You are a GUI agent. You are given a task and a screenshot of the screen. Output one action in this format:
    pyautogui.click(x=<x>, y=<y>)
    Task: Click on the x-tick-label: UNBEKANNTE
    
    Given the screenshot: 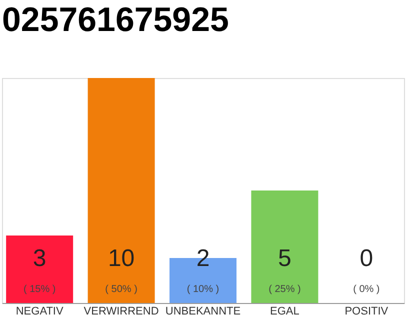 What is the action you would take?
    pyautogui.click(x=203, y=312)
    